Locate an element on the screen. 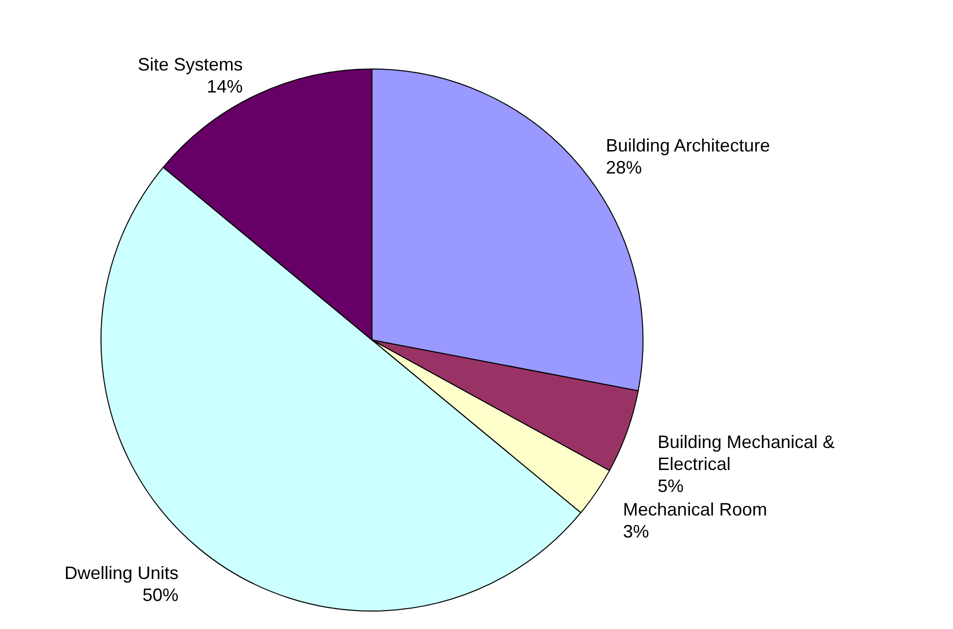  data-label: 3% is located at coordinates (636, 532).